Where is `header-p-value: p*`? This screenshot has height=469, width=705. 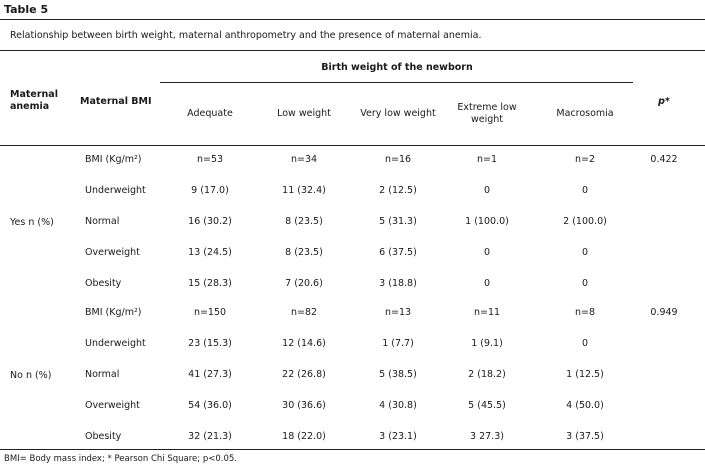 header-p-value: p* is located at coordinates (664, 101).